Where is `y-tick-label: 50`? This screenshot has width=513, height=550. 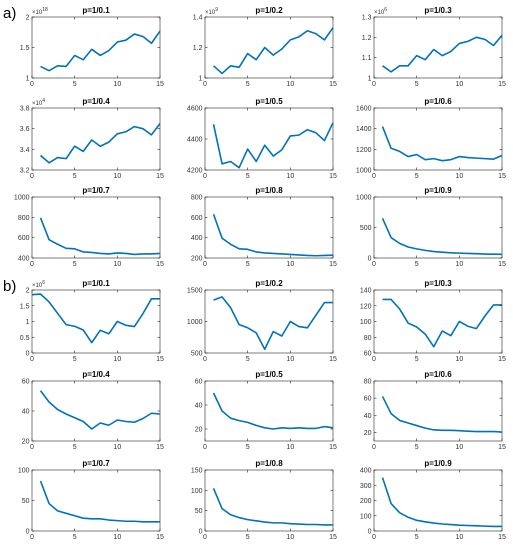 y-tick-label: 50 is located at coordinates (199, 511).